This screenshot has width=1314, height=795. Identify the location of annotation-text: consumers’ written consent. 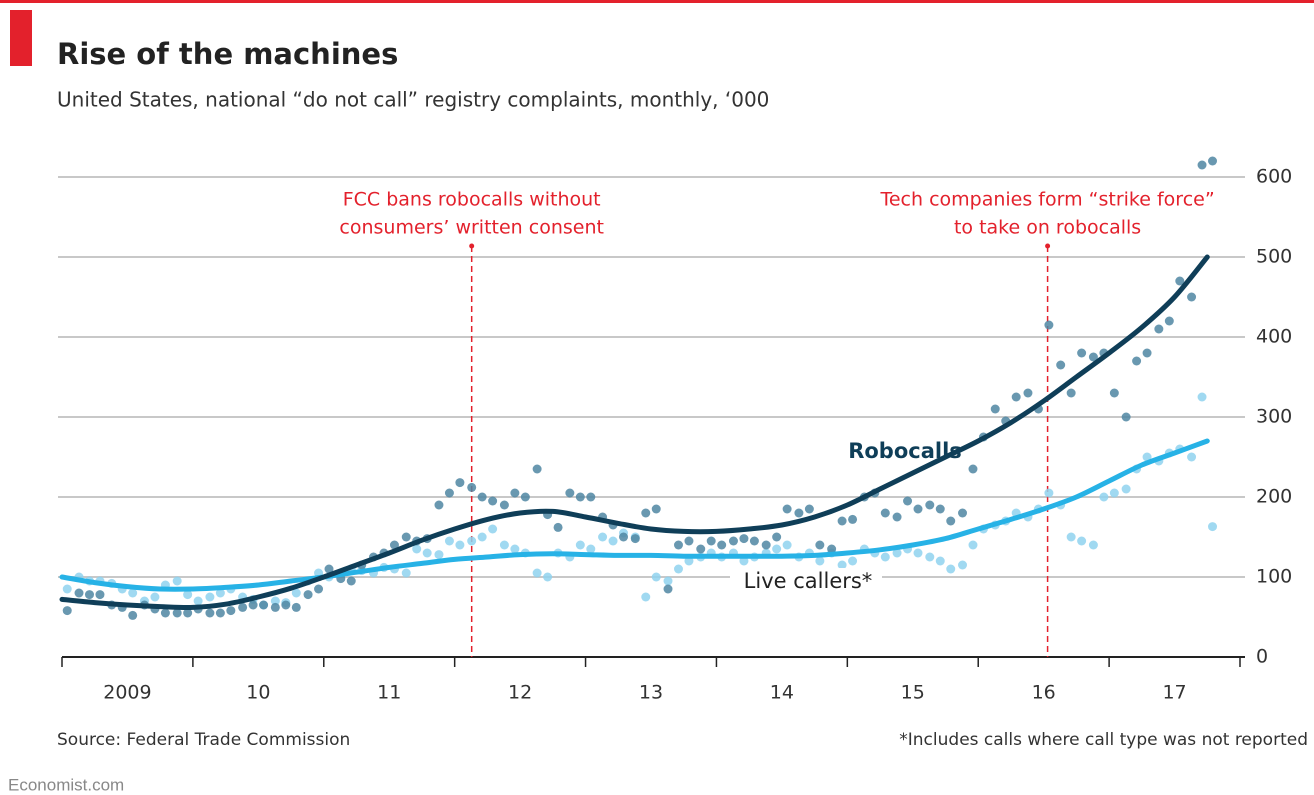
(471, 228).